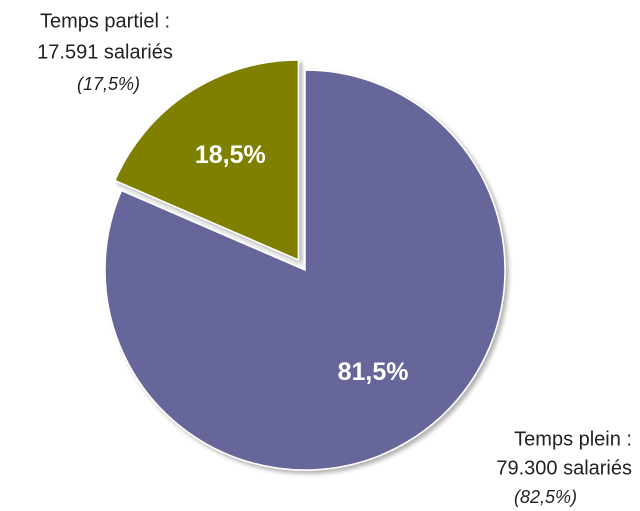  I want to click on data-label: 18,5%, so click(230, 155).